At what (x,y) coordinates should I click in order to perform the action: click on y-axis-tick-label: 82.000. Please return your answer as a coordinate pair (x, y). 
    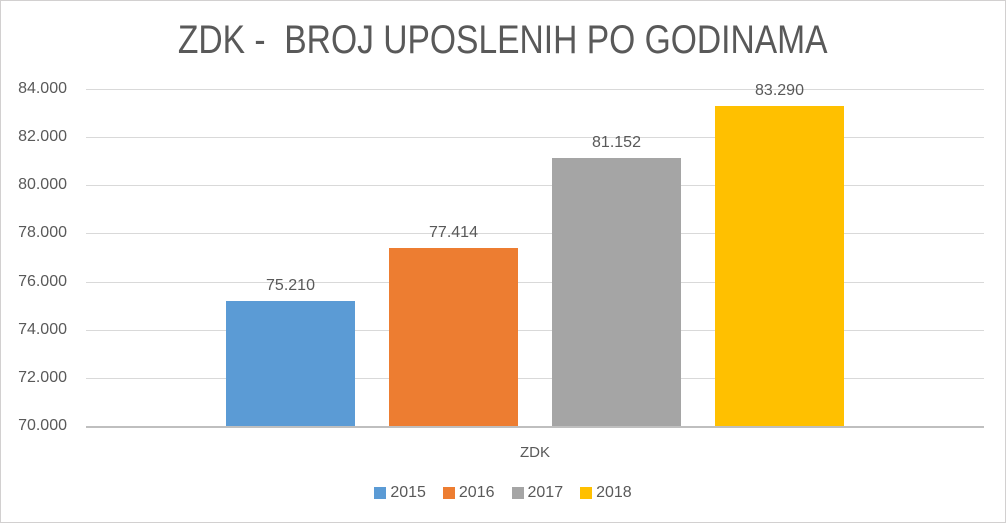
    Looking at the image, I should click on (42, 137).